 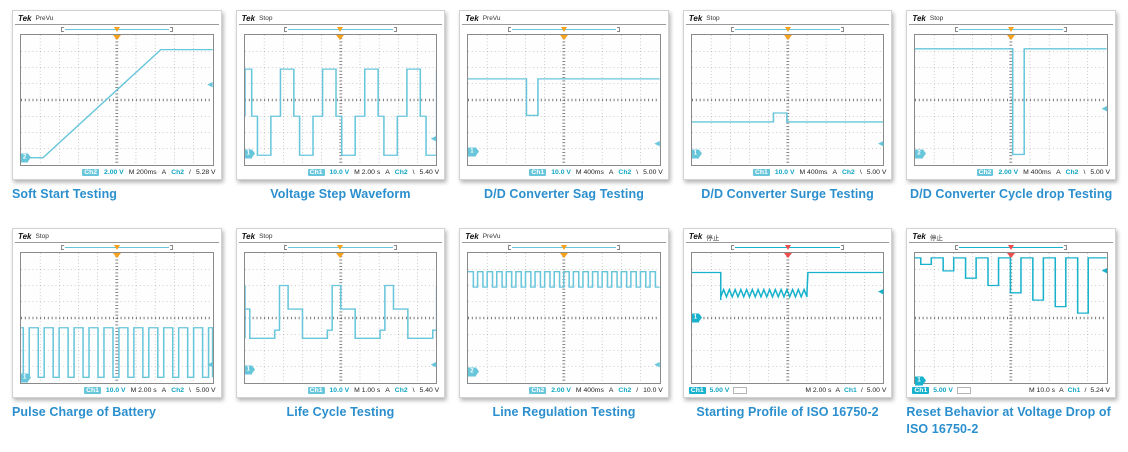 I want to click on scope-caption: D/D Converter Sag Testing, so click(x=564, y=194).